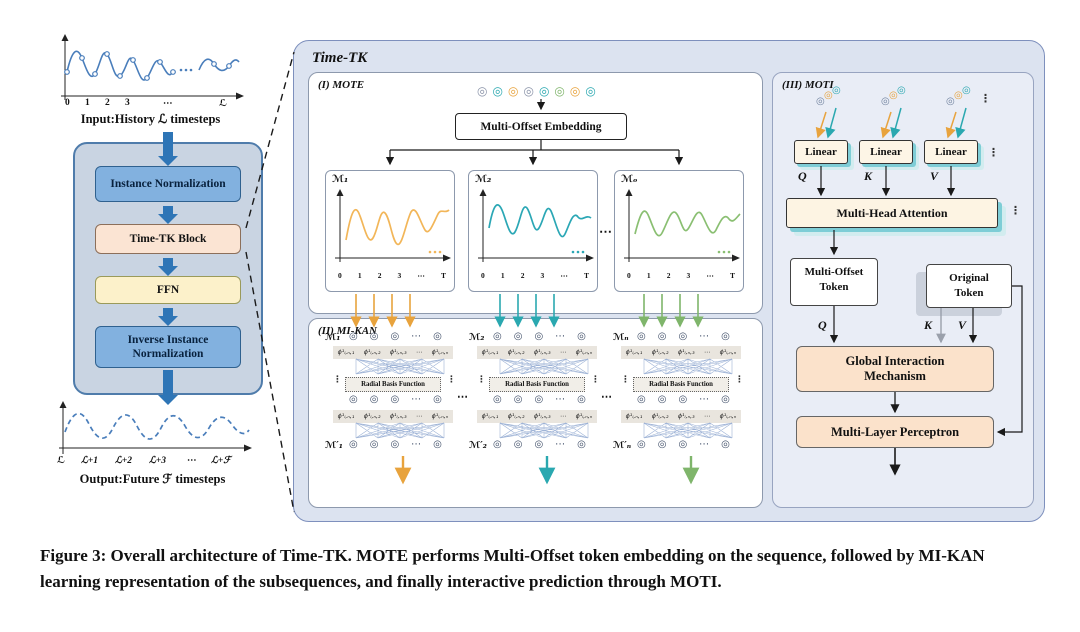 Image resolution: width=1080 pixels, height=632 pixels. I want to click on original-token-line2: Token, so click(969, 292).